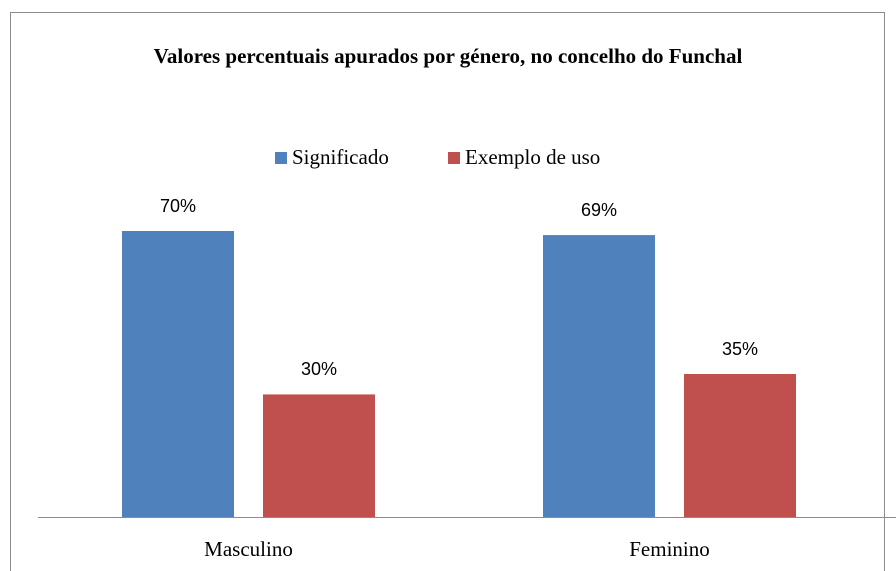 This screenshot has width=896, height=571. I want to click on legend-label: Exemplo de uso, so click(532, 157).